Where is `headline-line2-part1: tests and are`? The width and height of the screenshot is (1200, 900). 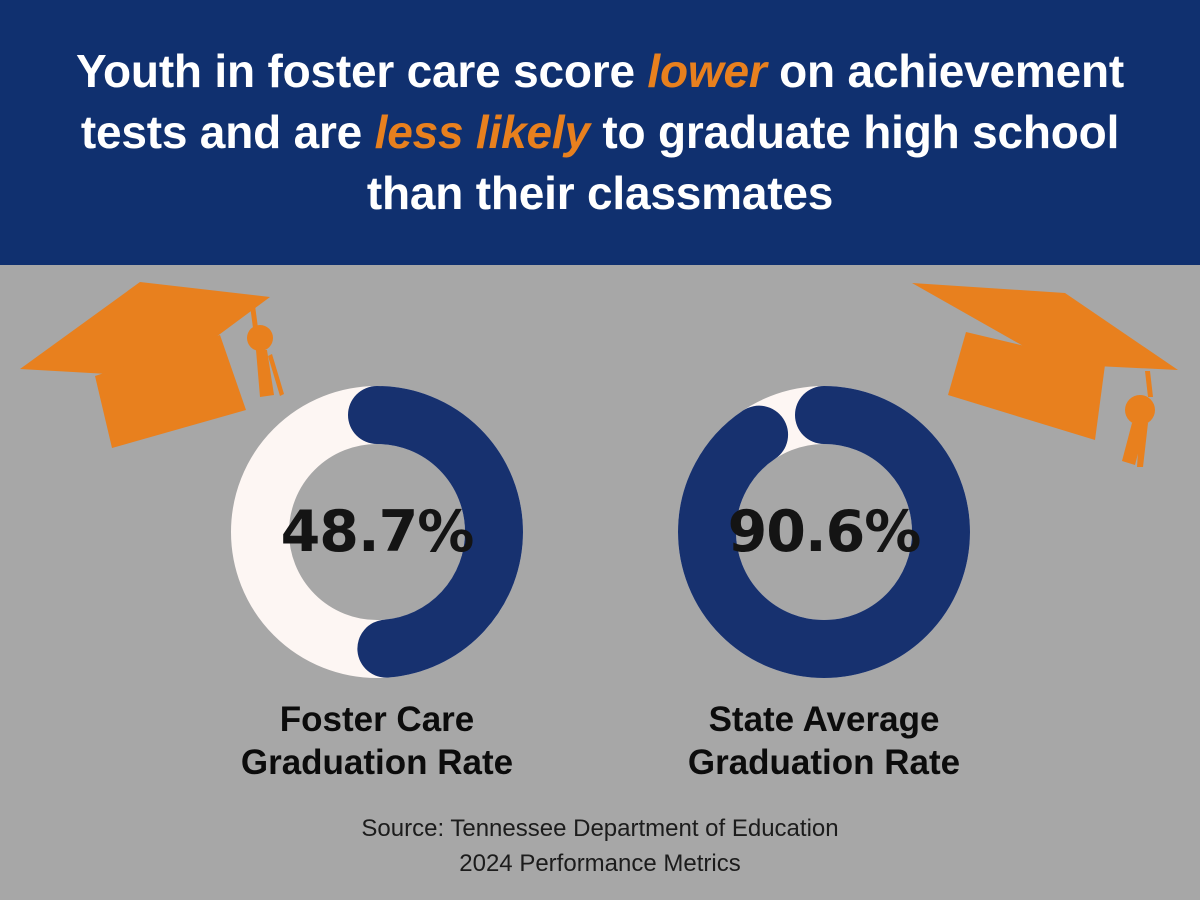
headline-line2-part1: tests and are is located at coordinates (227, 131).